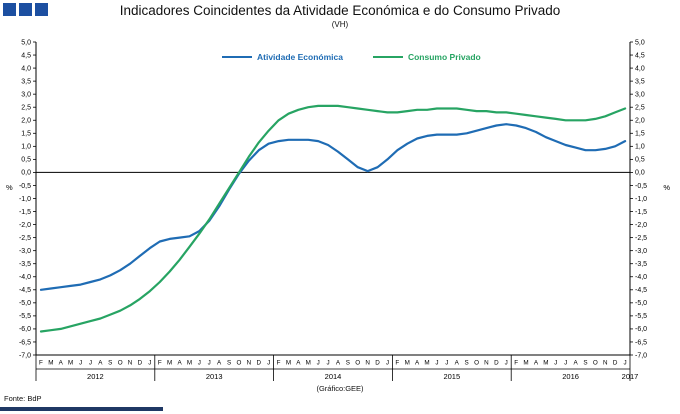 The width and height of the screenshot is (680, 414). Describe the element at coordinates (25, 264) in the screenshot. I see `svg-text: -3,5` at that location.